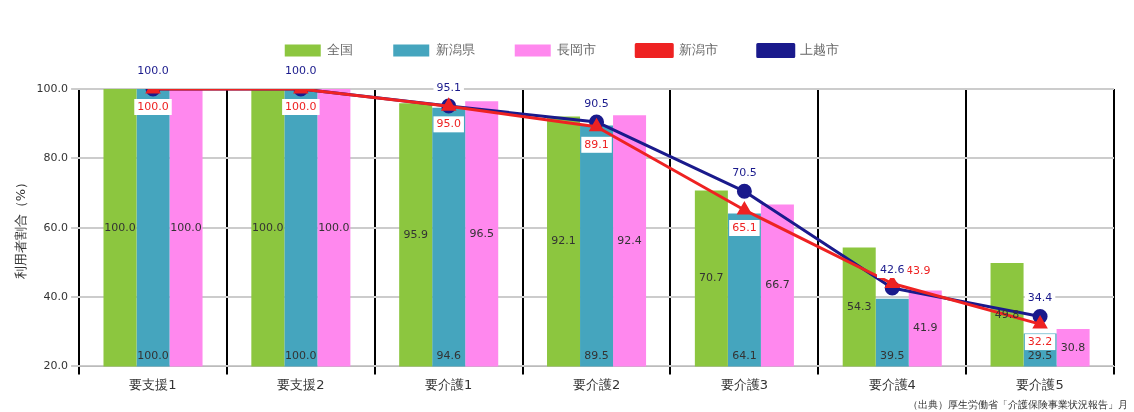 This screenshot has width=1134, height=412. I want to click on data-label: 54.3, so click(859, 306).